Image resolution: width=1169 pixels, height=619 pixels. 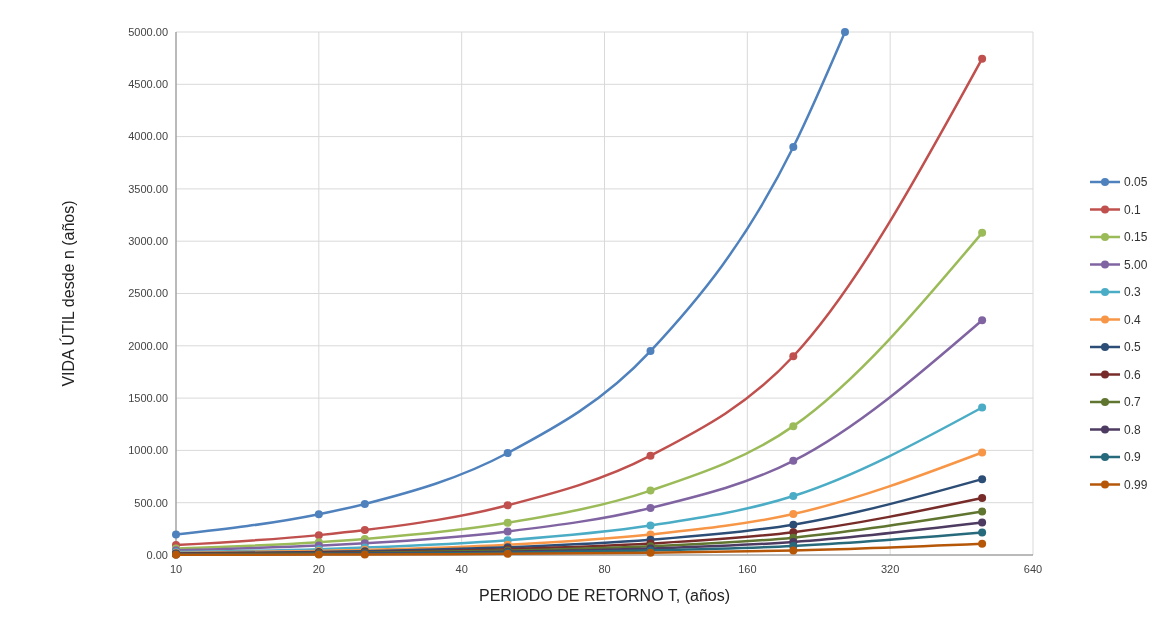 I want to click on x-tick-label: 320, so click(x=890, y=569).